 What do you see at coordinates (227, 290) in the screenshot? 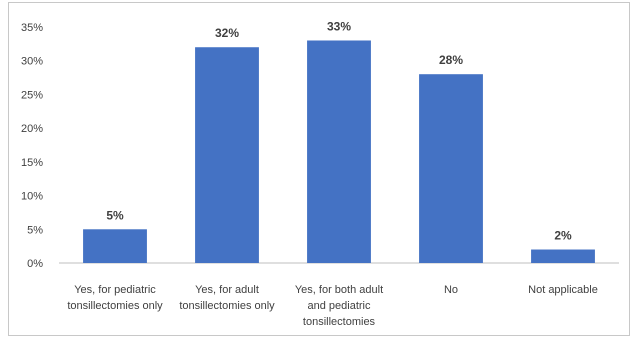
I see `x-tick-label: Yes, for adult` at bounding box center [227, 290].